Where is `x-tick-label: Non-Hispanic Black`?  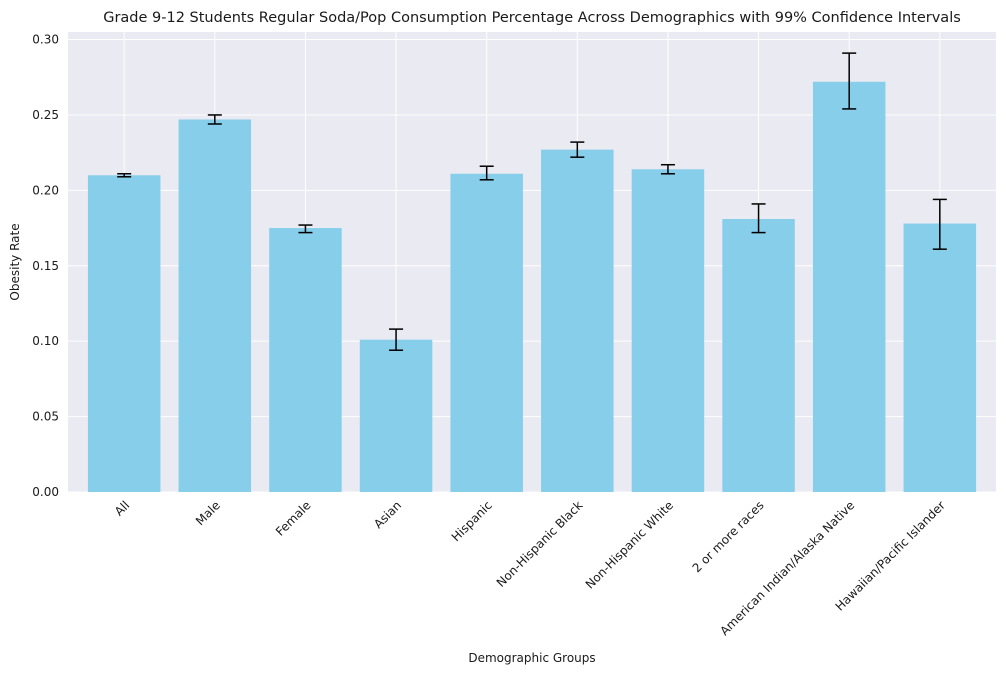
x-tick-label: Non-Hispanic Black is located at coordinates (540, 544).